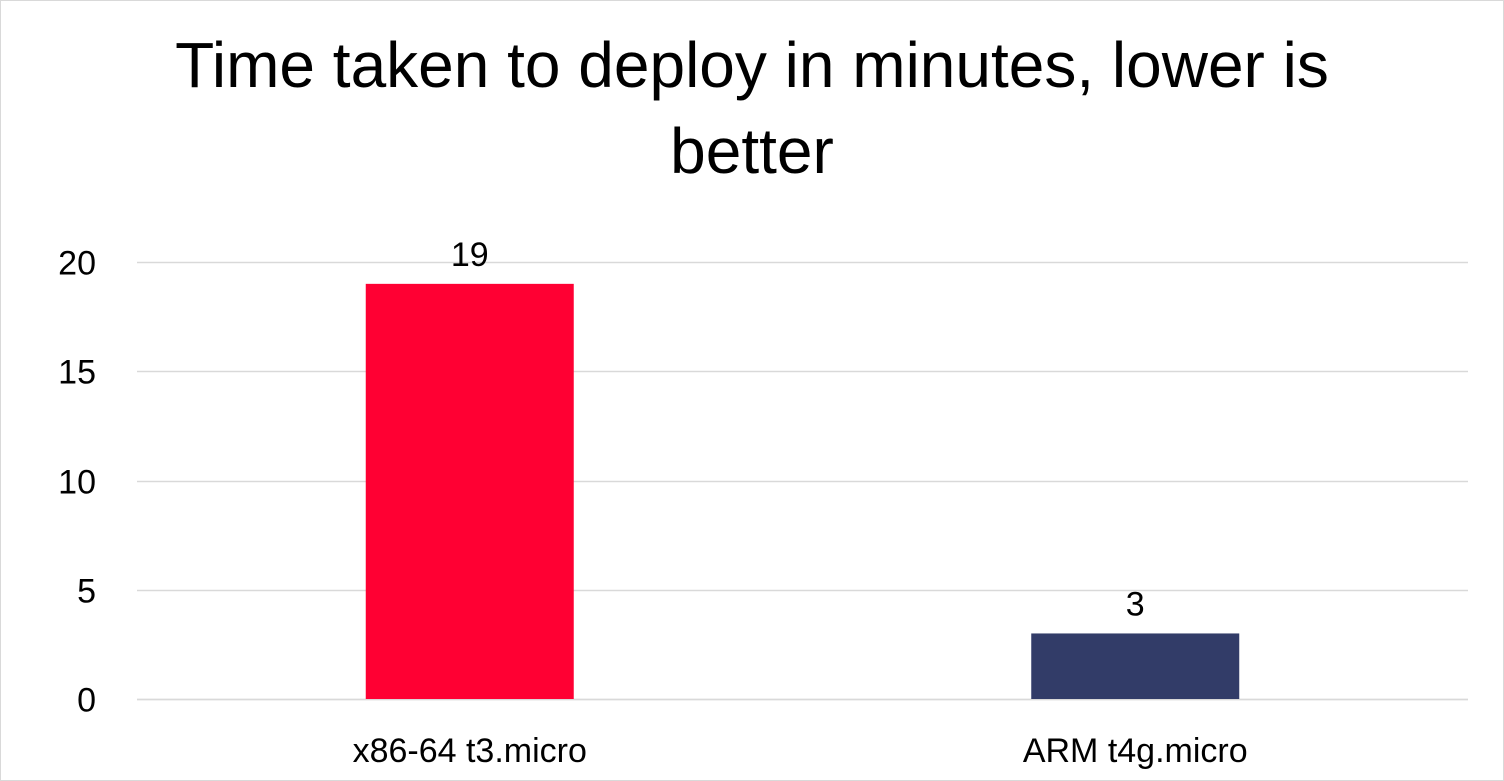 Image resolution: width=1504 pixels, height=781 pixels. I want to click on category-label-1: ARM t4g.micro, so click(1135, 751).